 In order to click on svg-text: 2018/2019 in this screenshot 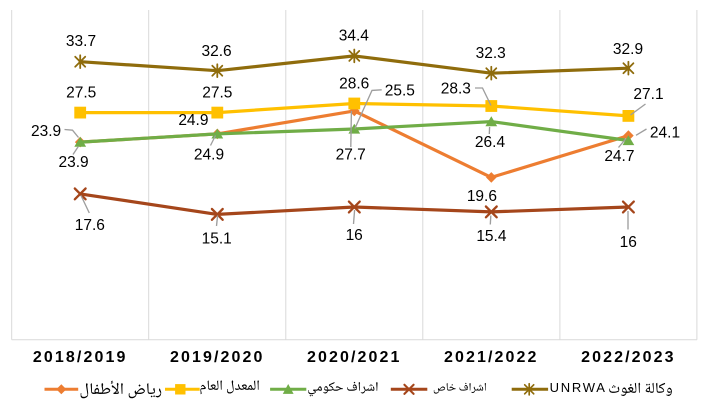, I will do `click(80, 357)`.